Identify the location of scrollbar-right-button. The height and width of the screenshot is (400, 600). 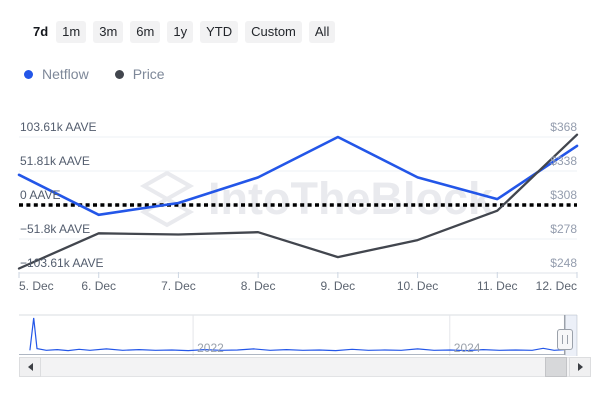
(580, 367).